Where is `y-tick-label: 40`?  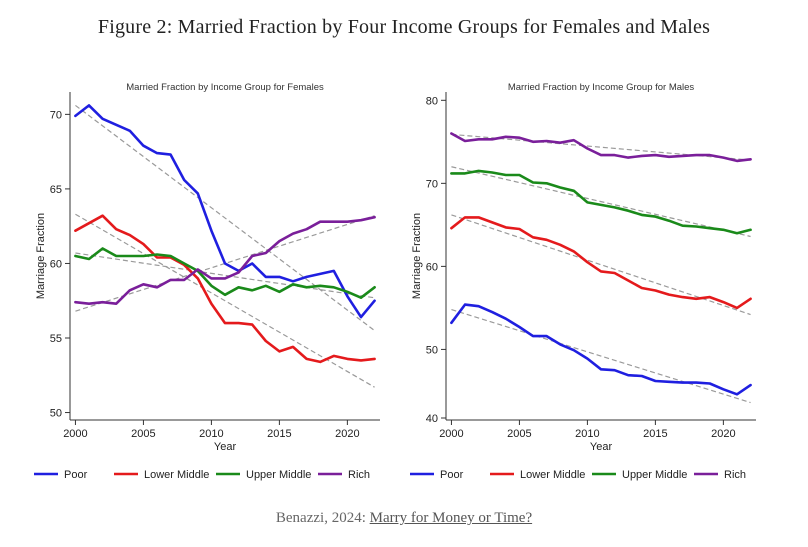 y-tick-label: 40 is located at coordinates (432, 419).